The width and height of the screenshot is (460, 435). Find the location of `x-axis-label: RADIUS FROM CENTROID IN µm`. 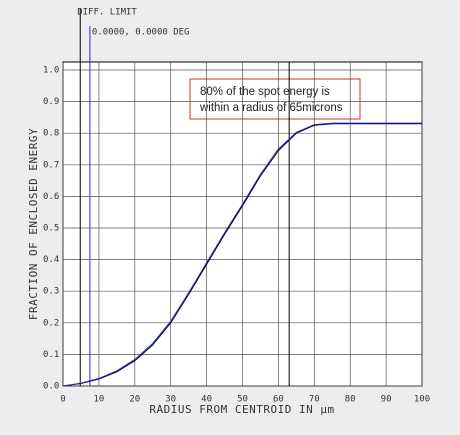

x-axis-label: RADIUS FROM CENTROID IN µm is located at coordinates (241, 409).